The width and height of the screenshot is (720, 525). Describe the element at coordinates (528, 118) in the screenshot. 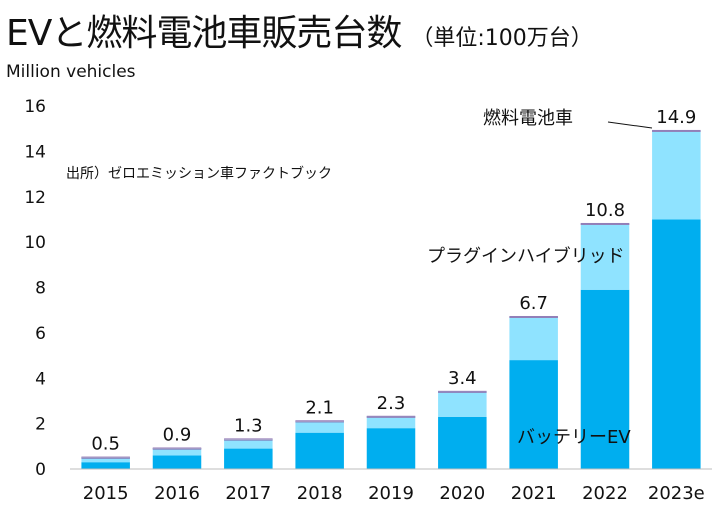

I see `annotation-fcv: 燃料電池車` at that location.